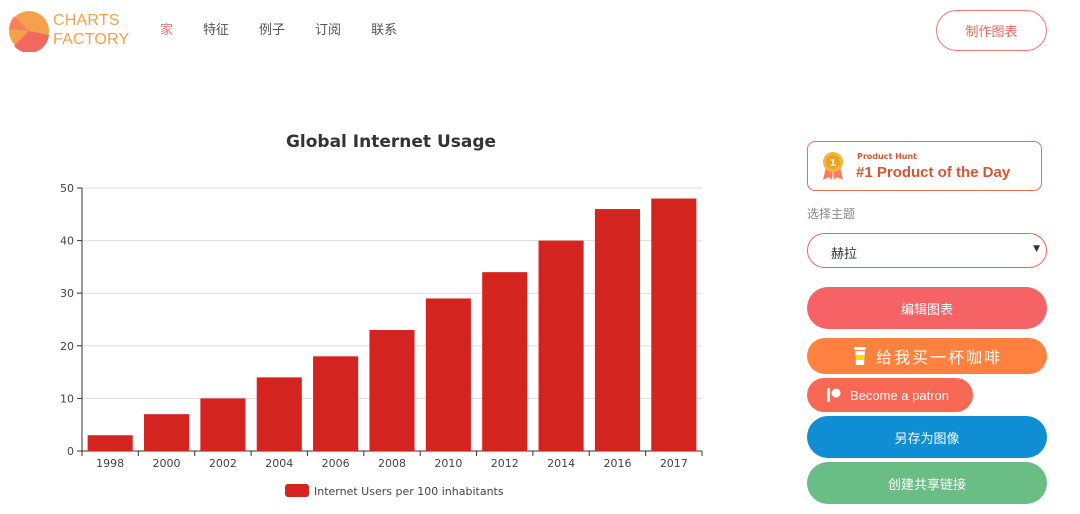 This screenshot has height=514, width=1080. Describe the element at coordinates (67, 293) in the screenshot. I see `y-tick-label: 30` at that location.